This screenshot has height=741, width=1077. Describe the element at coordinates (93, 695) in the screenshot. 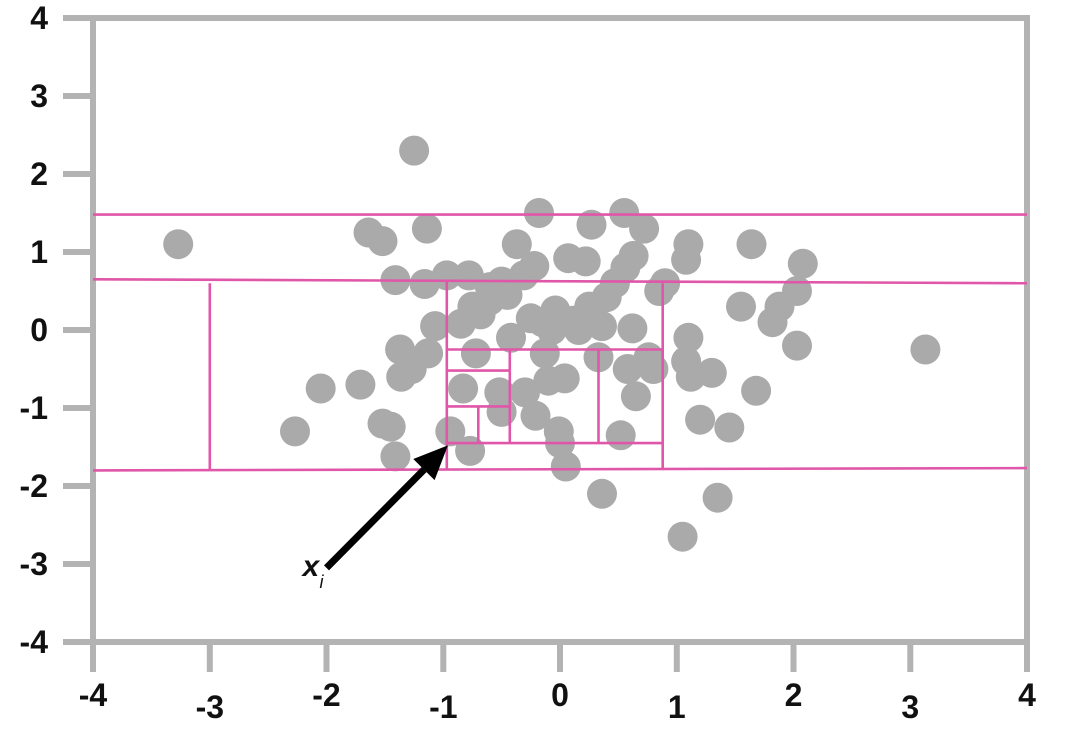

I see `x-tick-label: -4` at that location.